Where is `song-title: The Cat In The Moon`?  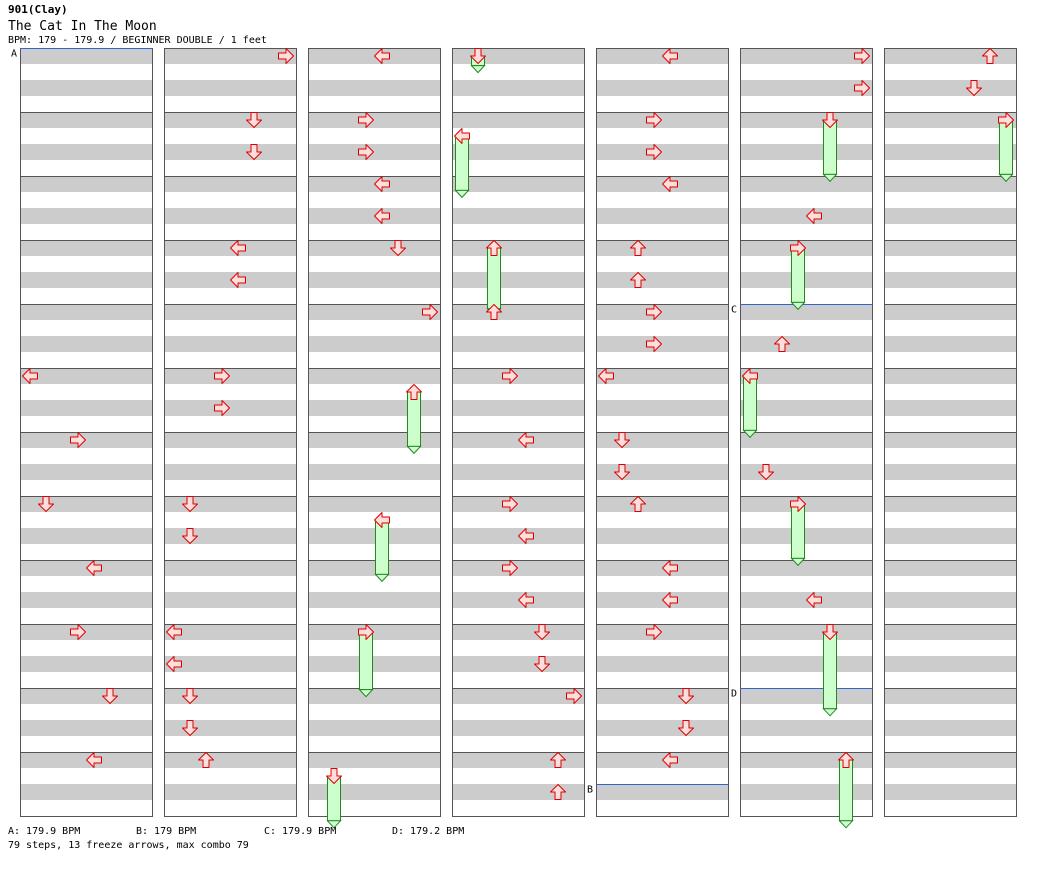 song-title: The Cat In The Moon is located at coordinates (82, 26).